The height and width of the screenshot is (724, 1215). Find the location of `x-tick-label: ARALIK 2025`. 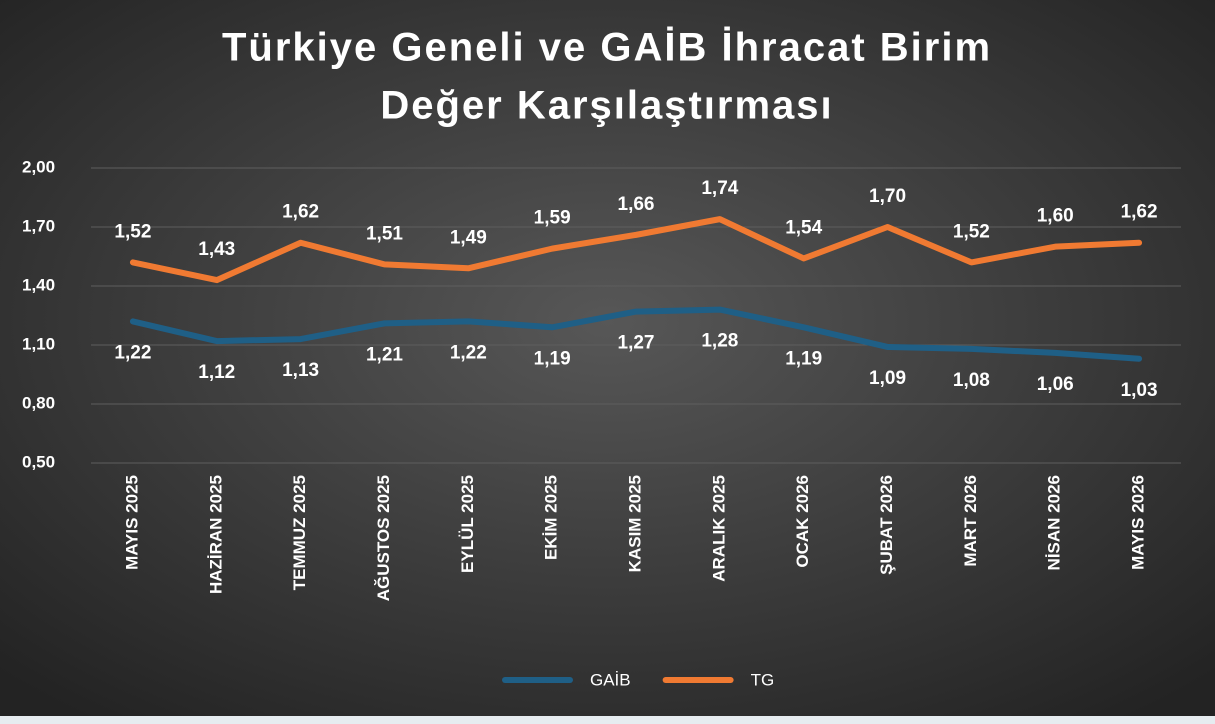

x-tick-label: ARALIK 2025 is located at coordinates (718, 528).